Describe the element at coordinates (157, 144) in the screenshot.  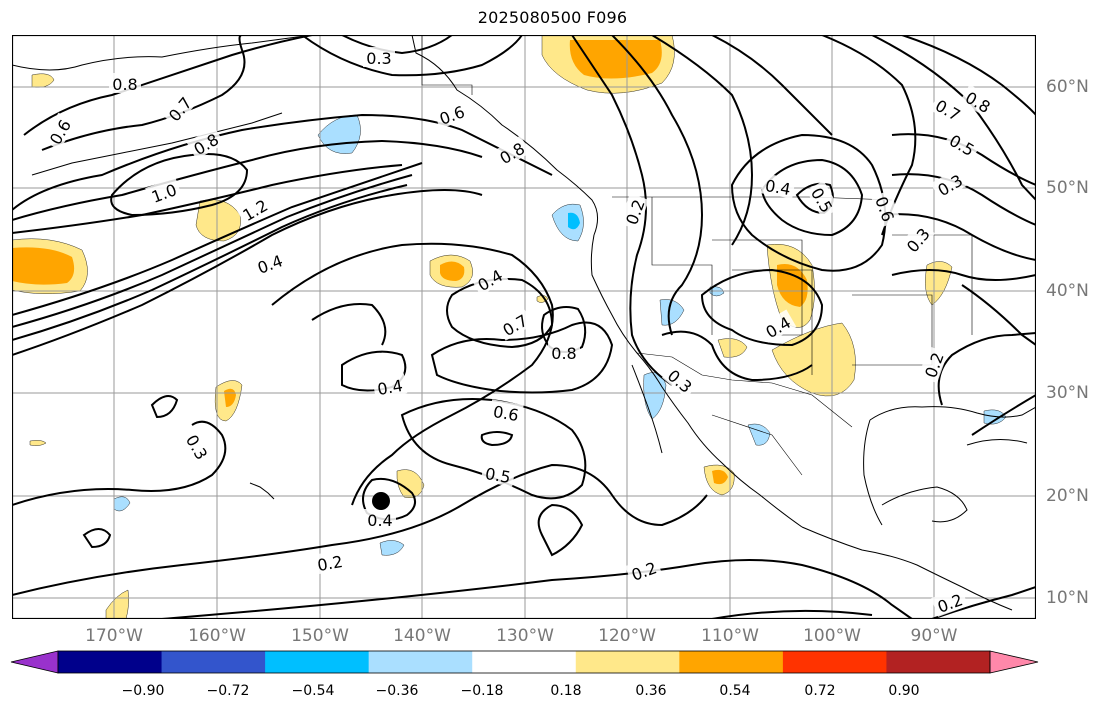
I see `coastline-aleutians` at that location.